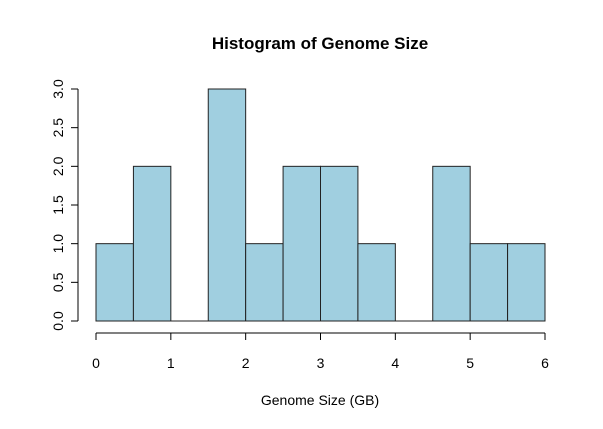  What do you see at coordinates (58, 244) in the screenshot?
I see `y-tick-label: 1.0` at bounding box center [58, 244].